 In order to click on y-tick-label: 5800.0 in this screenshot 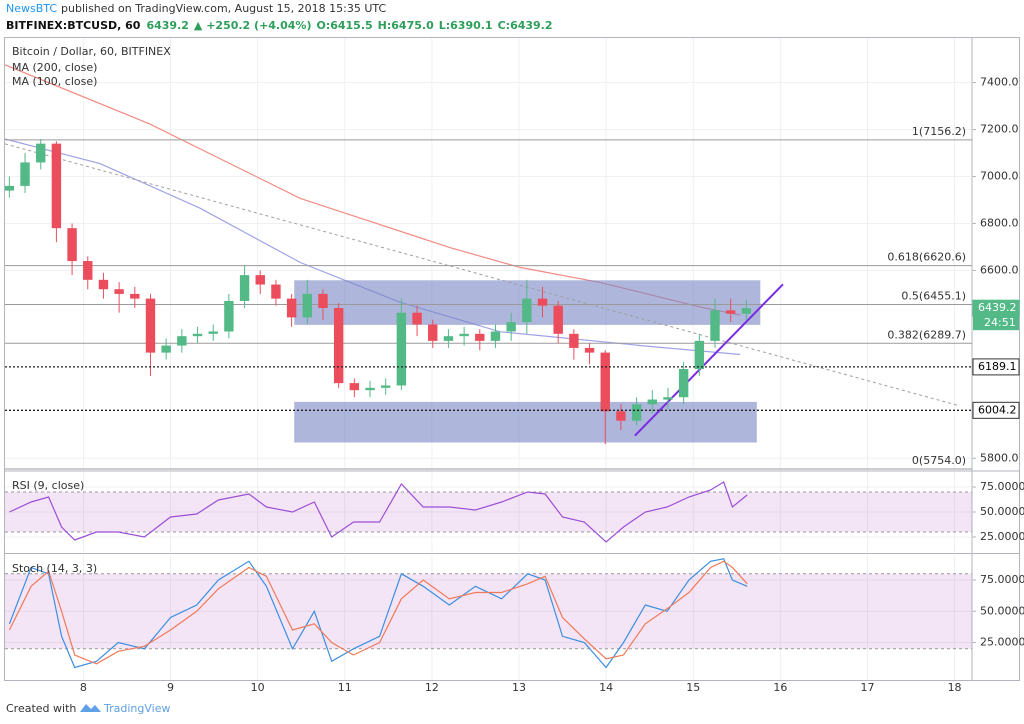, I will do `click(999, 457)`.